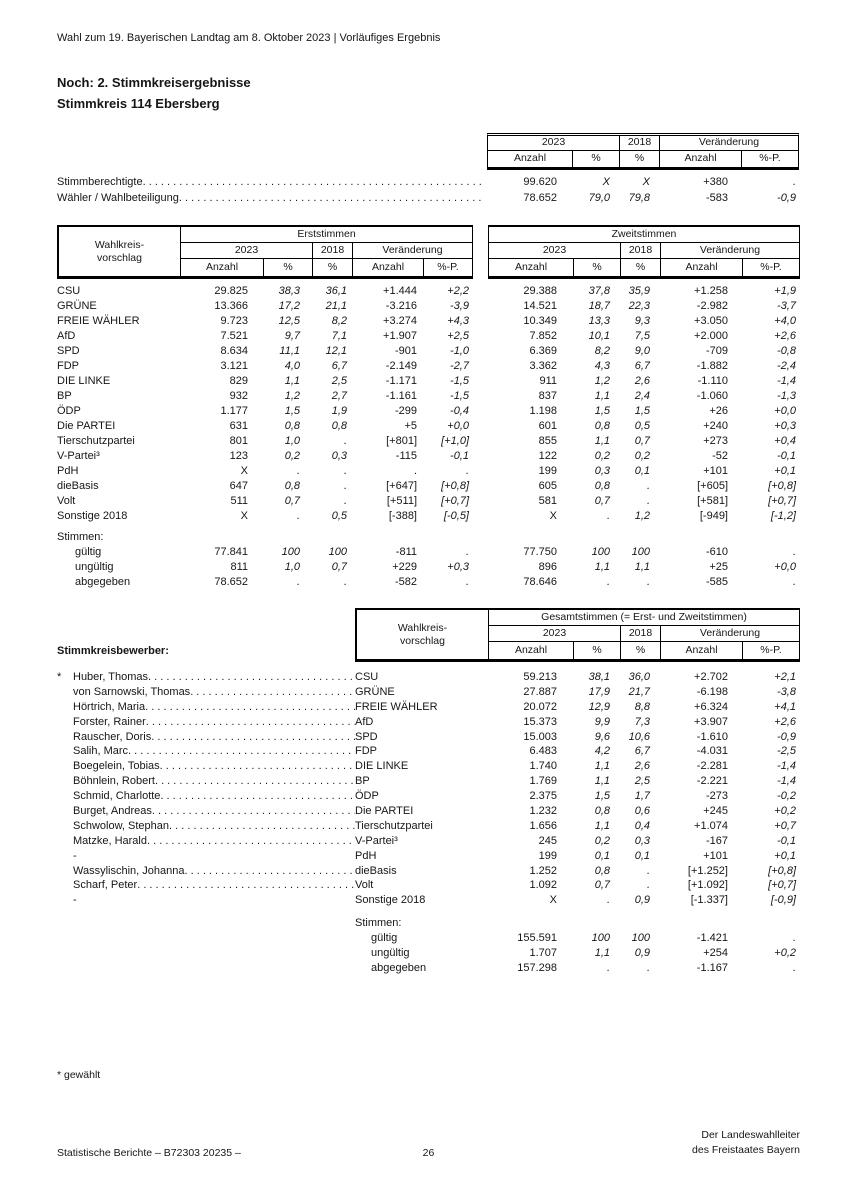  I want to click on value-group: 6.483 4,2 6,7 -4.031 -2,5, so click(644, 751).